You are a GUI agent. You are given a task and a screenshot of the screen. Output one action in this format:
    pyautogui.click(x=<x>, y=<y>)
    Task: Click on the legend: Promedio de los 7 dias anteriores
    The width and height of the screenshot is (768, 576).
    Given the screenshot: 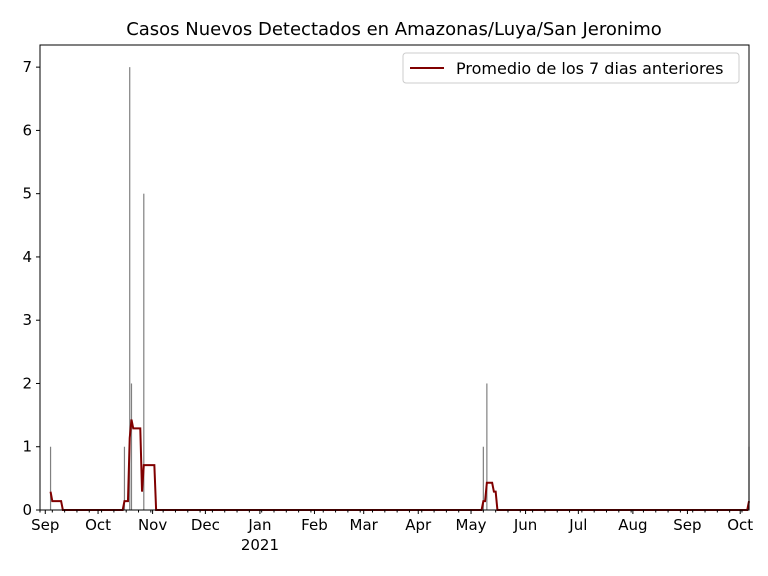 What is the action you would take?
    pyautogui.click(x=571, y=68)
    